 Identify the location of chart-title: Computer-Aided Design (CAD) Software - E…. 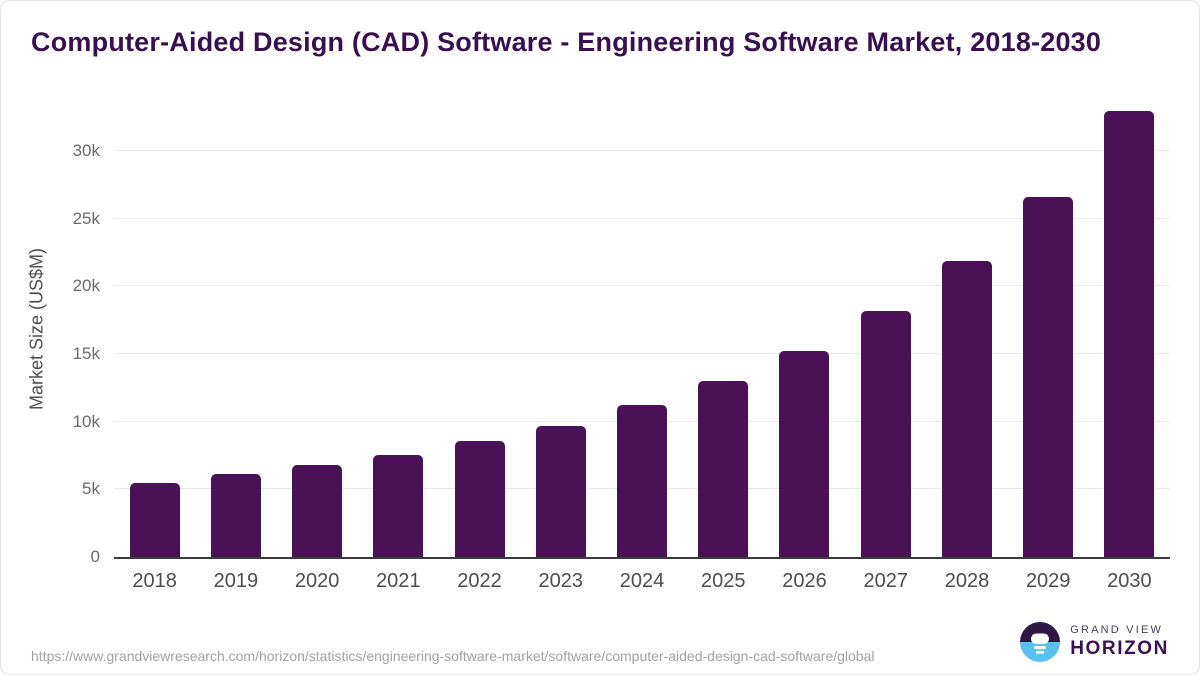
(566, 42).